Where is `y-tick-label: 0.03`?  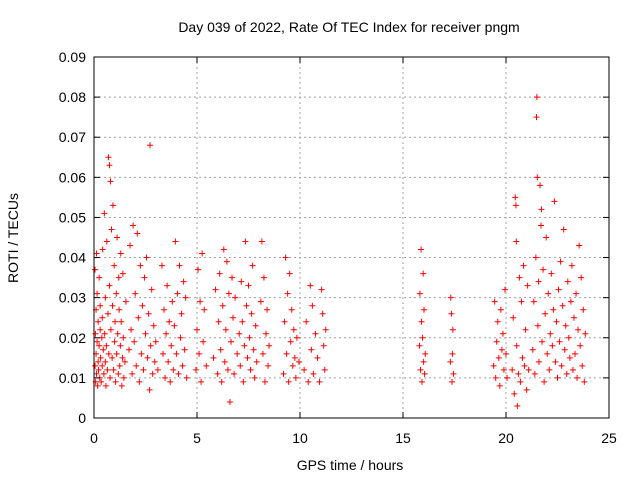 y-tick-label: 0.03 is located at coordinates (72, 298).